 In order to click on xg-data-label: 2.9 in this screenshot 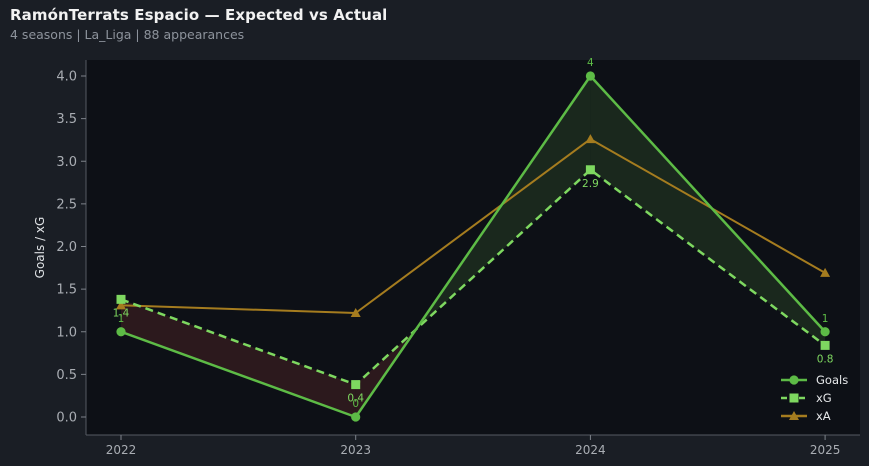, I will do `click(590, 184)`.